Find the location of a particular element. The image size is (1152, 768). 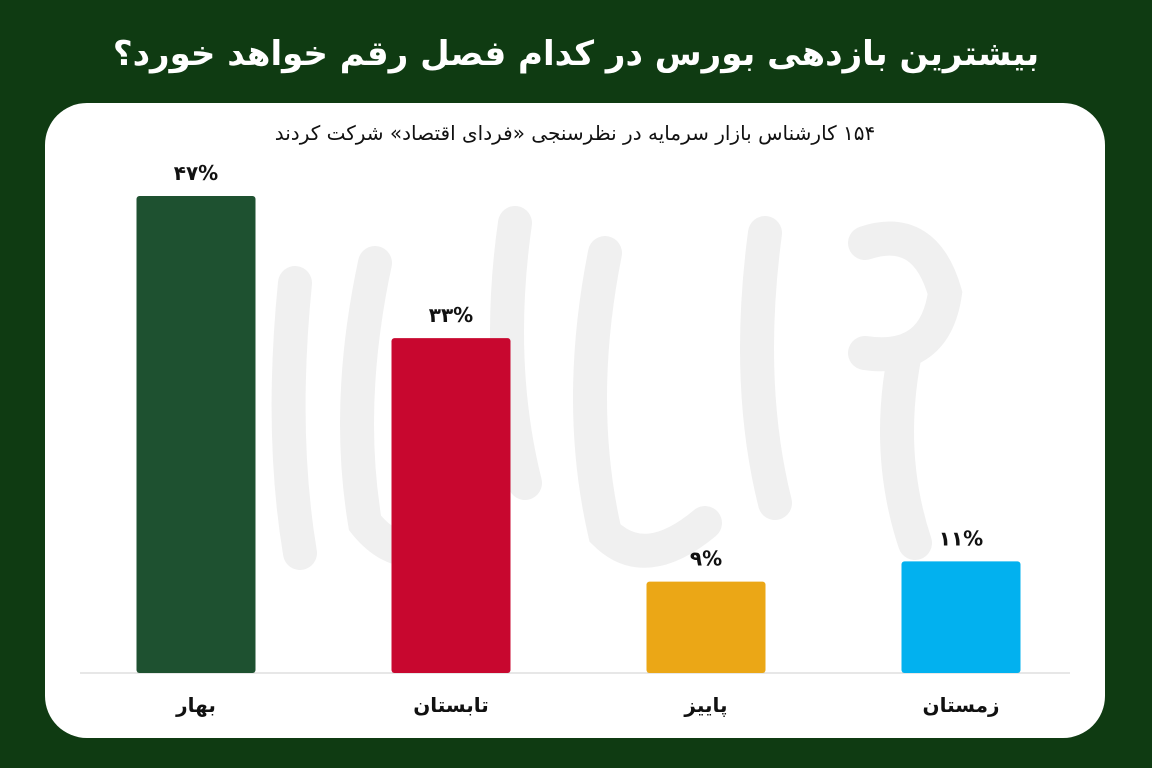

data-label: ۳۳% is located at coordinates (451, 315).